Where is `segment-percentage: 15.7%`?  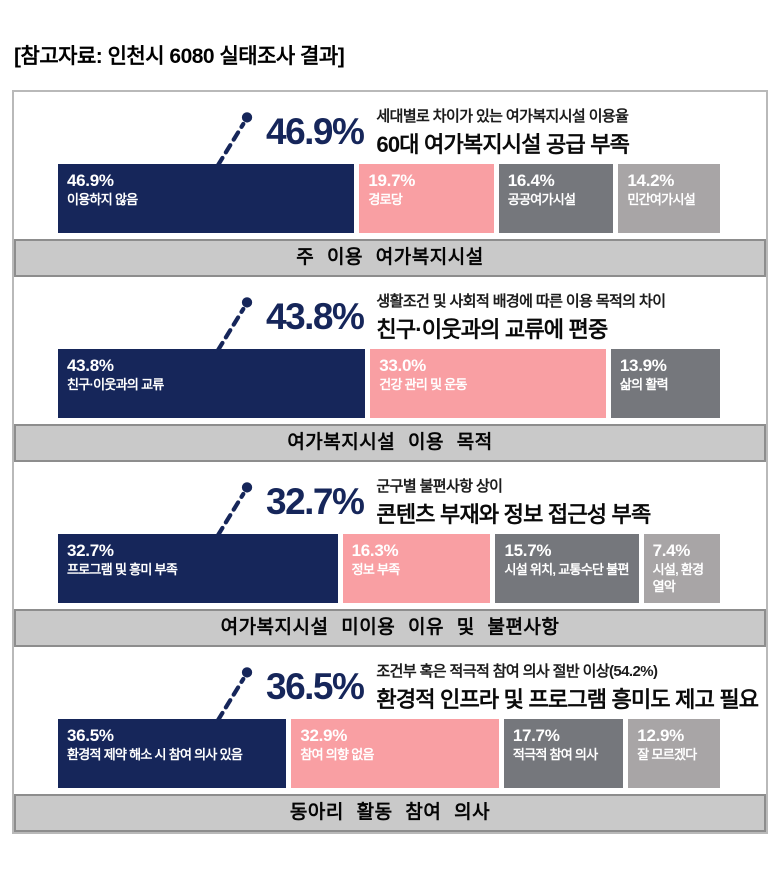 segment-percentage: 15.7% is located at coordinates (528, 550).